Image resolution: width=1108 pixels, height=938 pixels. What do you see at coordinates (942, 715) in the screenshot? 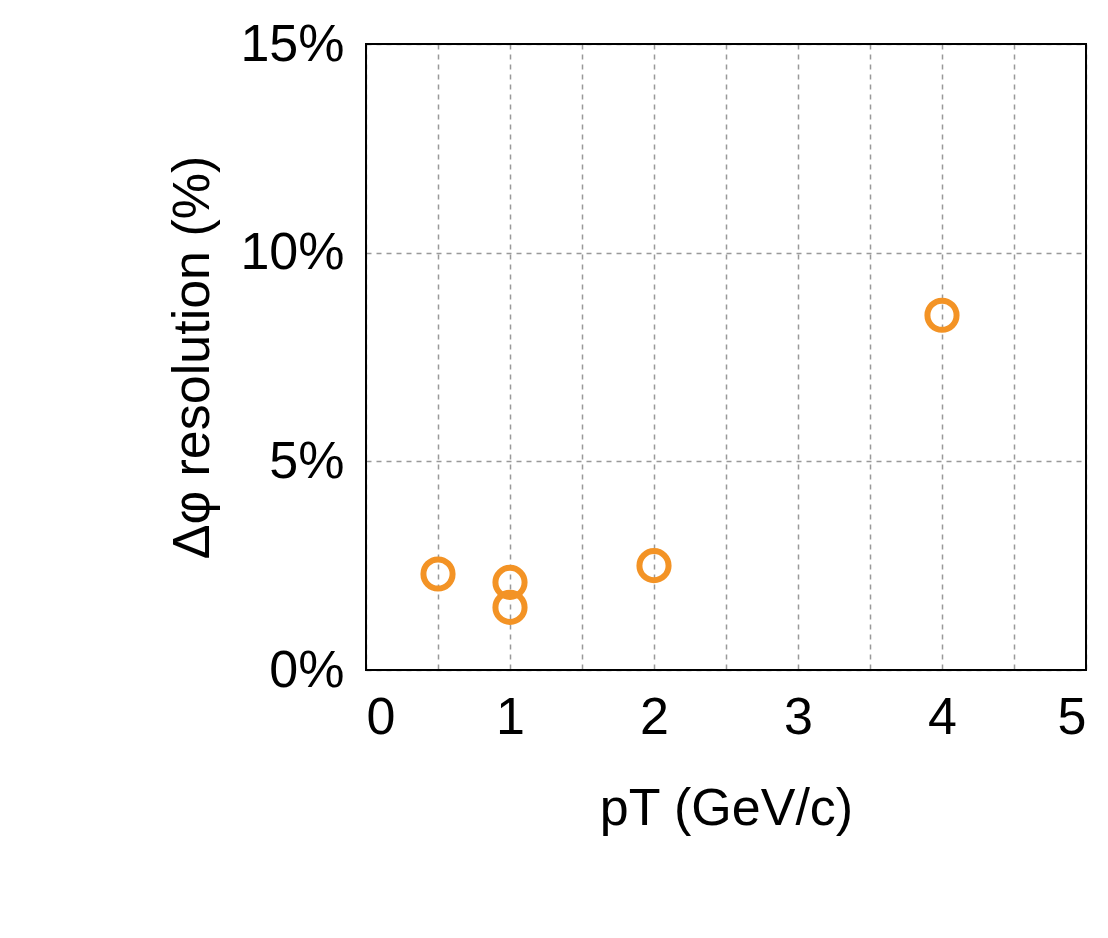
I see `x-tick-label: 4` at bounding box center [942, 715].